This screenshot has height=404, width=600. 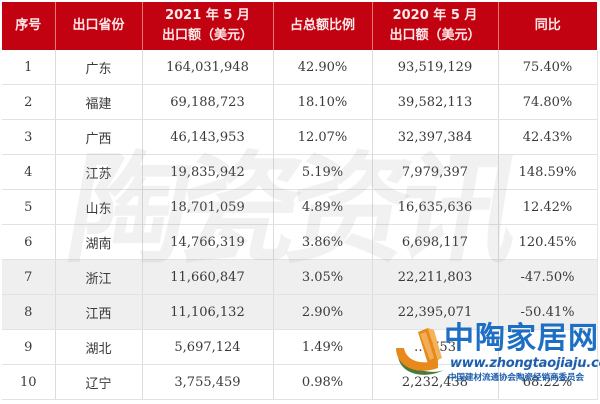 I want to click on cell-rank: 8, so click(x=29, y=312).